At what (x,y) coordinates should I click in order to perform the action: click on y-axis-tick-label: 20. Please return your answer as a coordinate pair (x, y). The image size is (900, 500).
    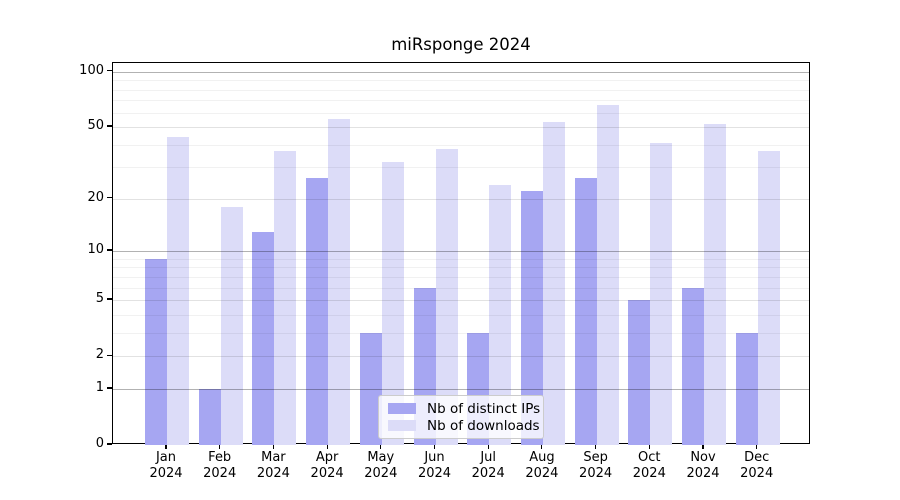
    Looking at the image, I should click on (95, 197).